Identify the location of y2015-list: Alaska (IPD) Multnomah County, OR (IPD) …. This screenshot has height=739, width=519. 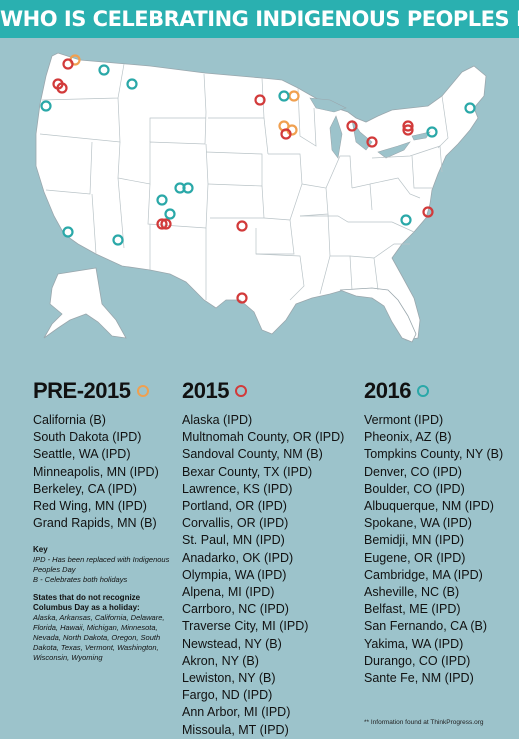
(263, 575).